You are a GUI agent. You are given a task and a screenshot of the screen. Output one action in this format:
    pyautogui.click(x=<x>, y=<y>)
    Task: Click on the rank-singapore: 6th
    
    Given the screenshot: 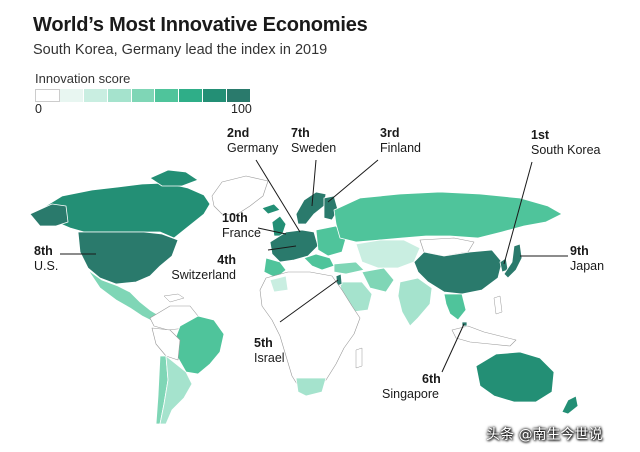 What is the action you would take?
    pyautogui.click(x=431, y=379)
    